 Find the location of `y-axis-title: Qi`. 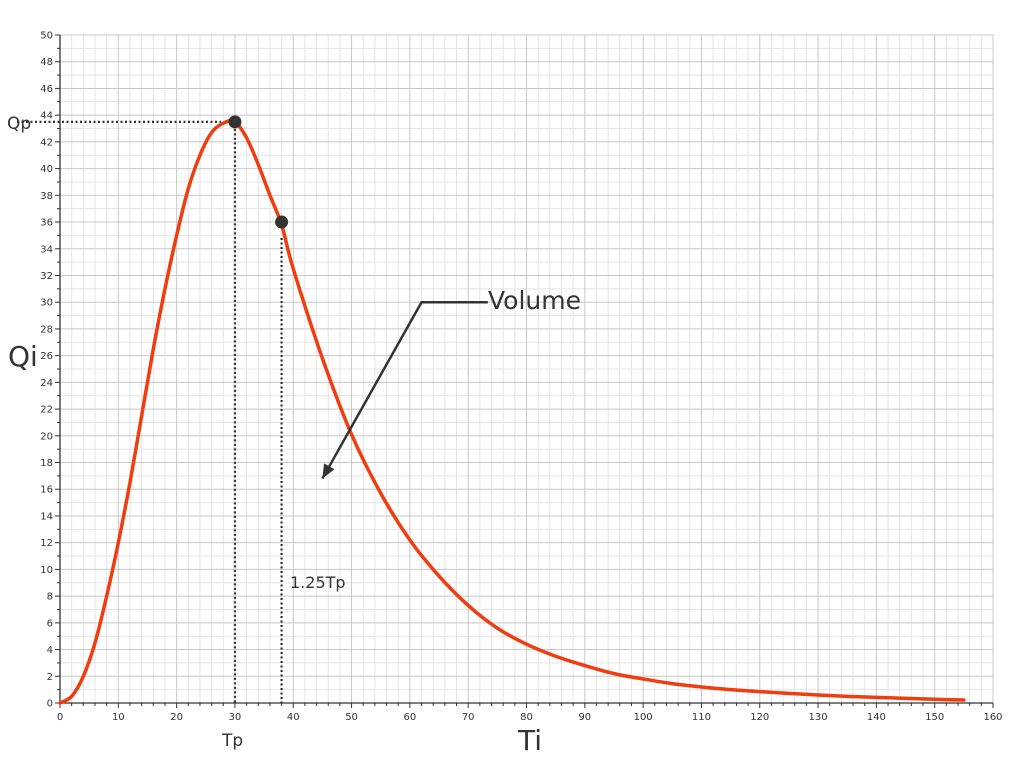

y-axis-title: Qi is located at coordinates (23, 356).